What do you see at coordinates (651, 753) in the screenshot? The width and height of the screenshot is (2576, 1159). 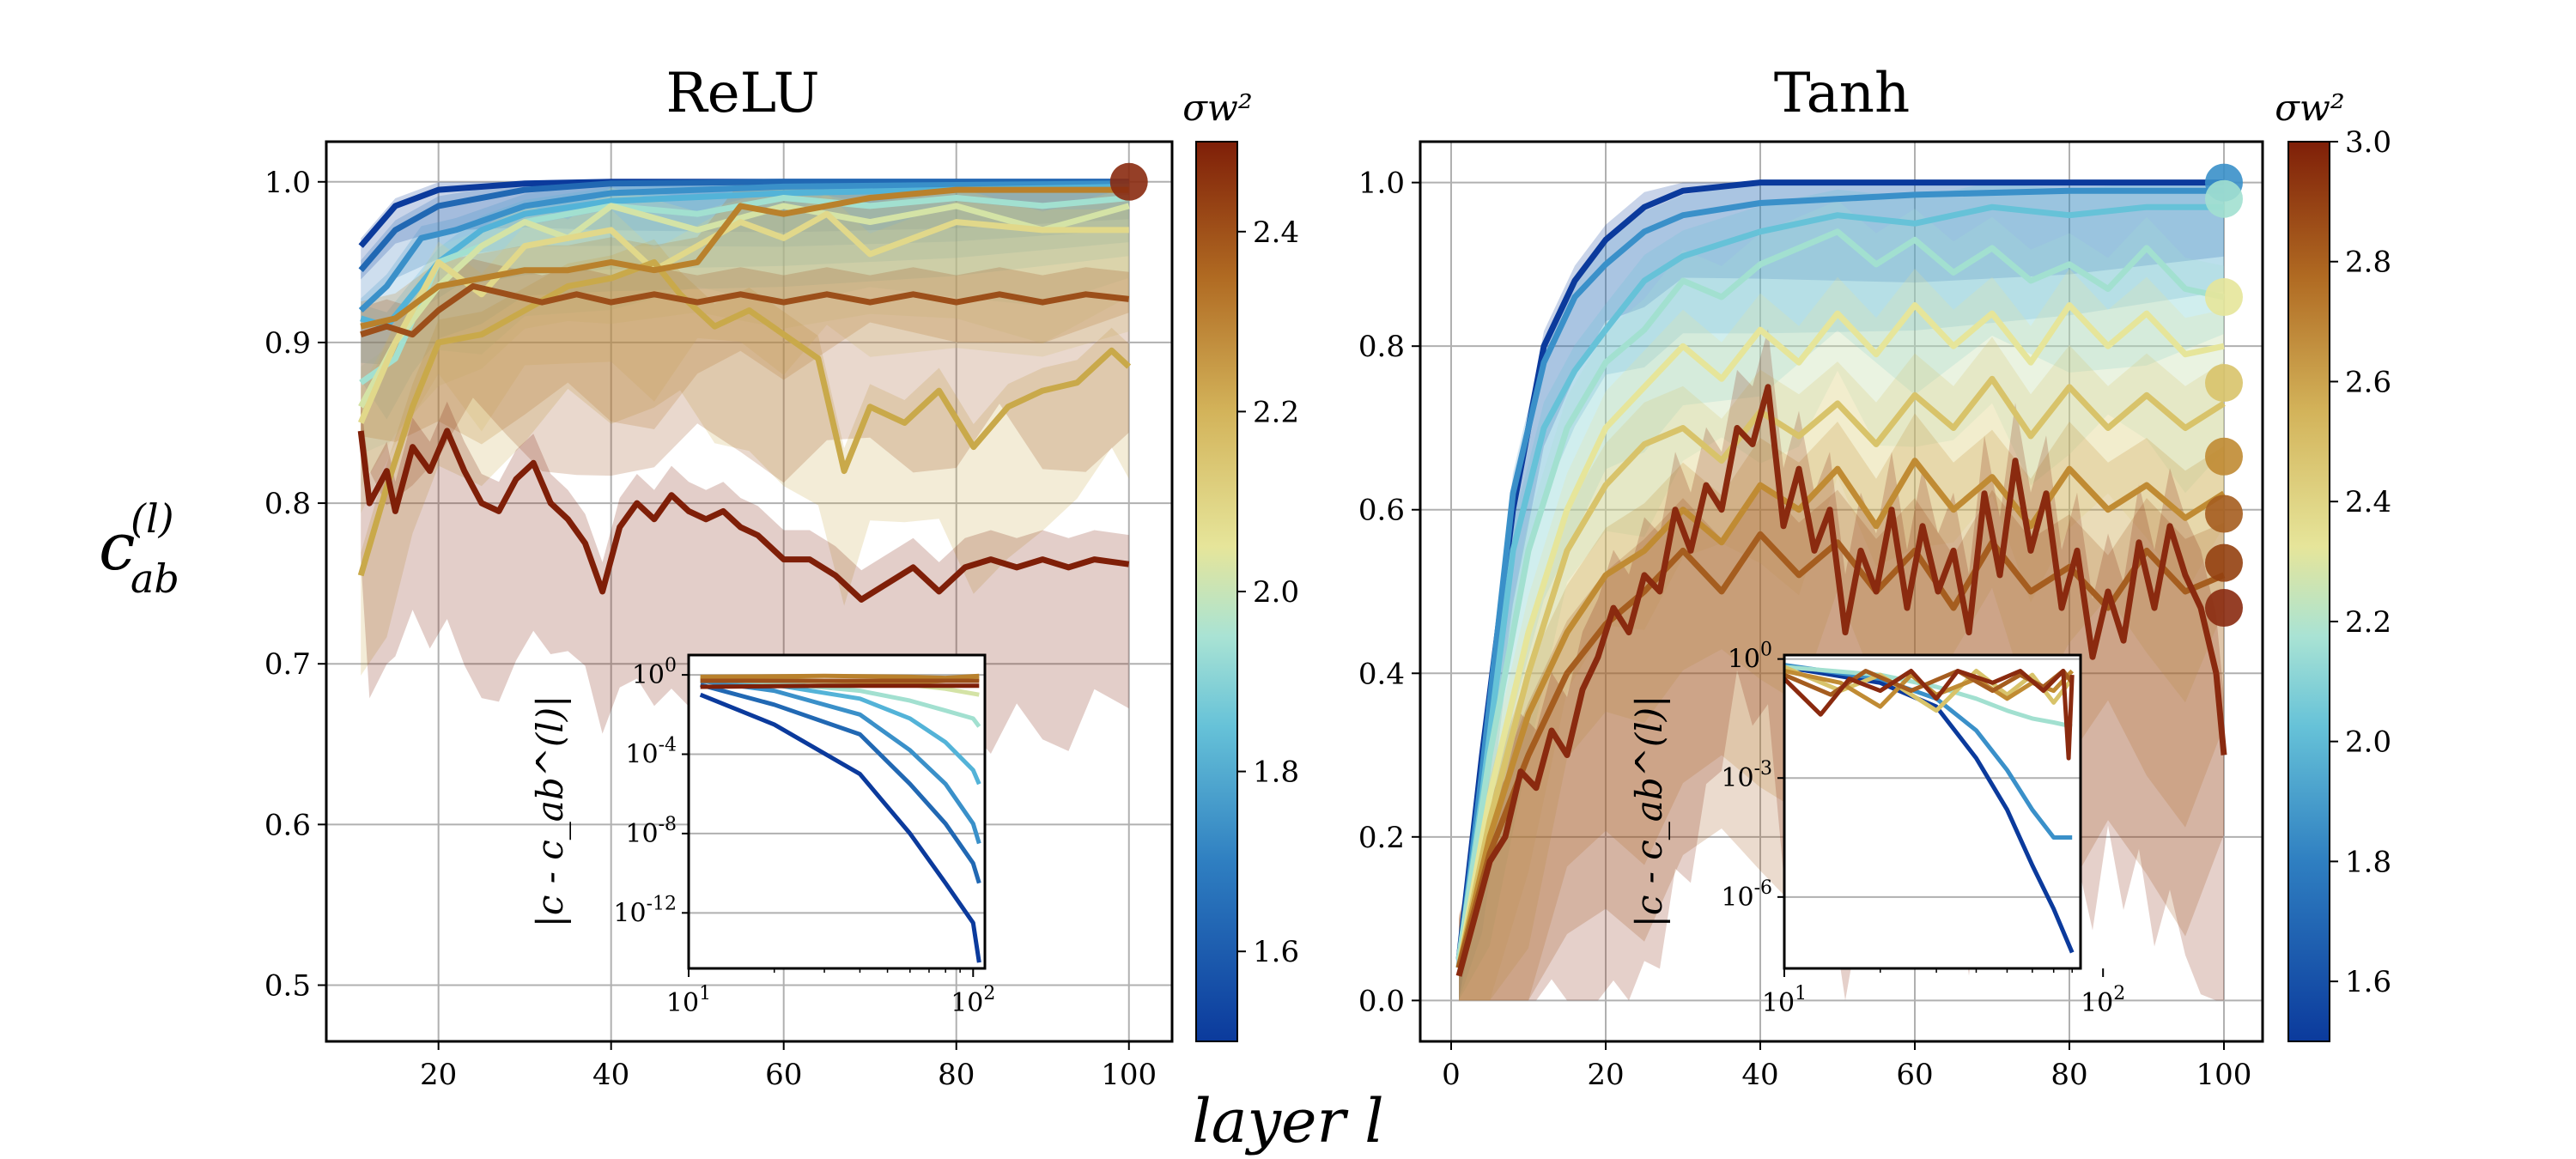 I see `relu-inset-ytick-label: 10⁻⁴` at bounding box center [651, 753].